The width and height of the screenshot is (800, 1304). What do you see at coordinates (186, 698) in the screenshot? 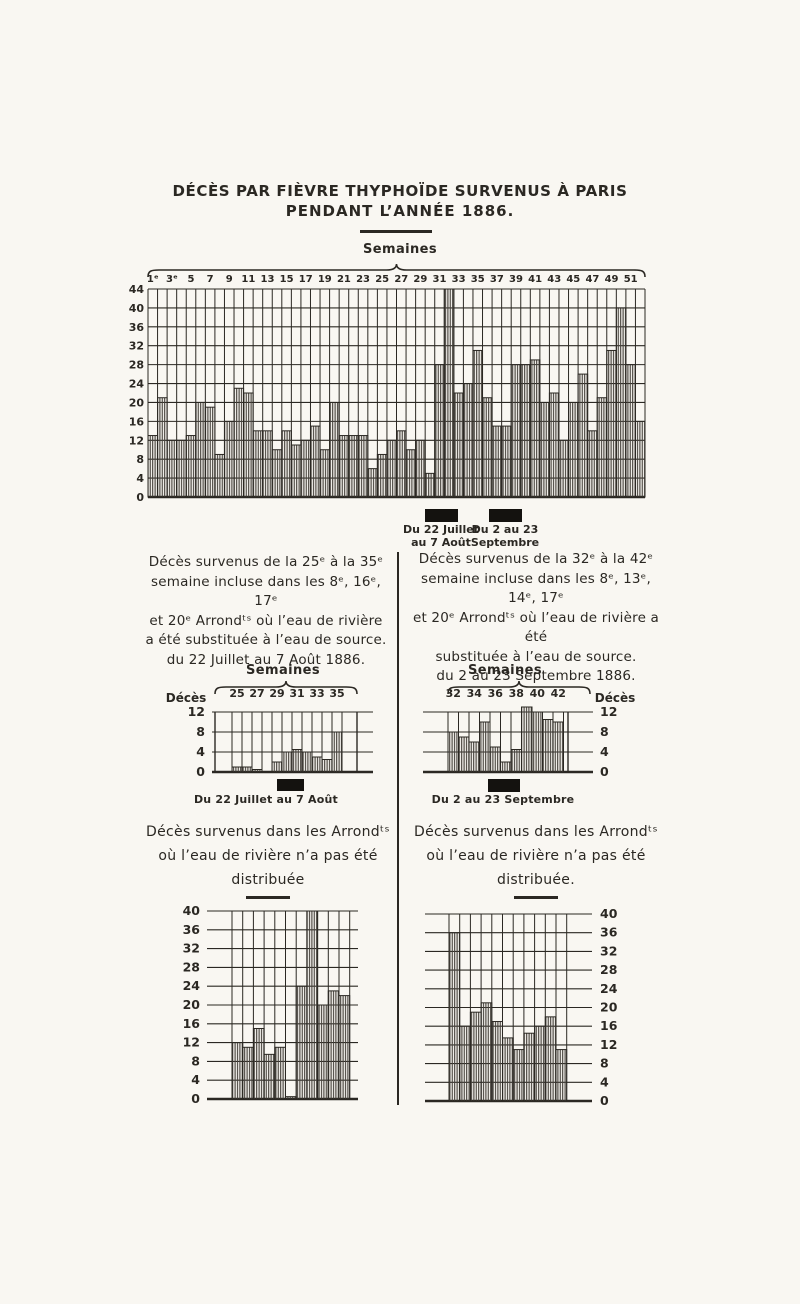
I see `deces-axis-label: Décès` at bounding box center [186, 698].